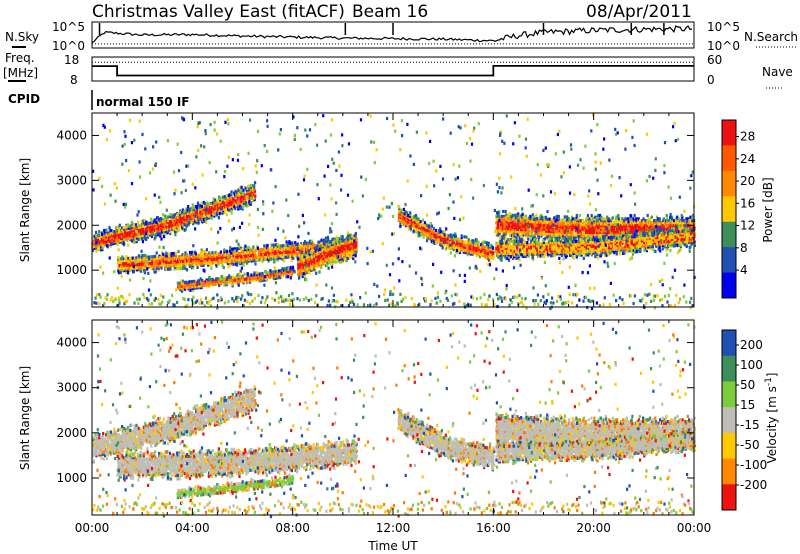  Describe the element at coordinates (723, 46) in the screenshot. I see `noise-tick-bottom-right: 10^0` at that location.